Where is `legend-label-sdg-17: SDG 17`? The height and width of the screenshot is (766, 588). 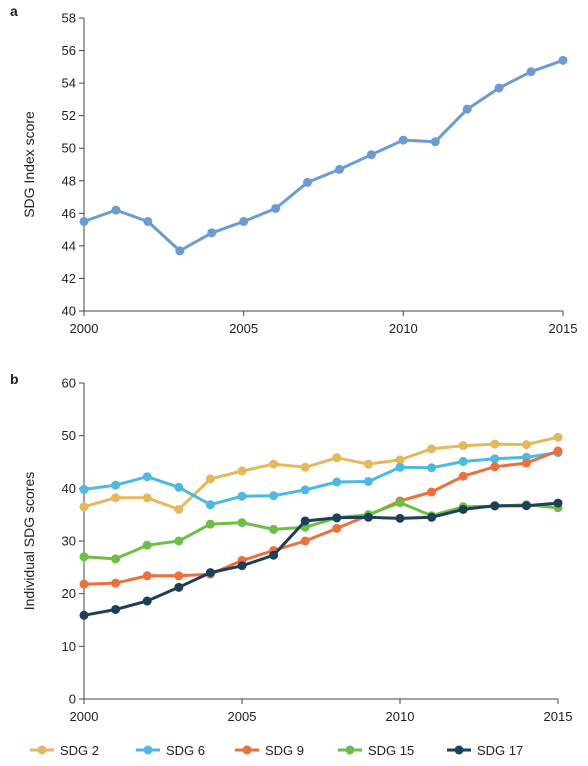 legend-label-sdg-17: SDG 17 is located at coordinates (500, 750).